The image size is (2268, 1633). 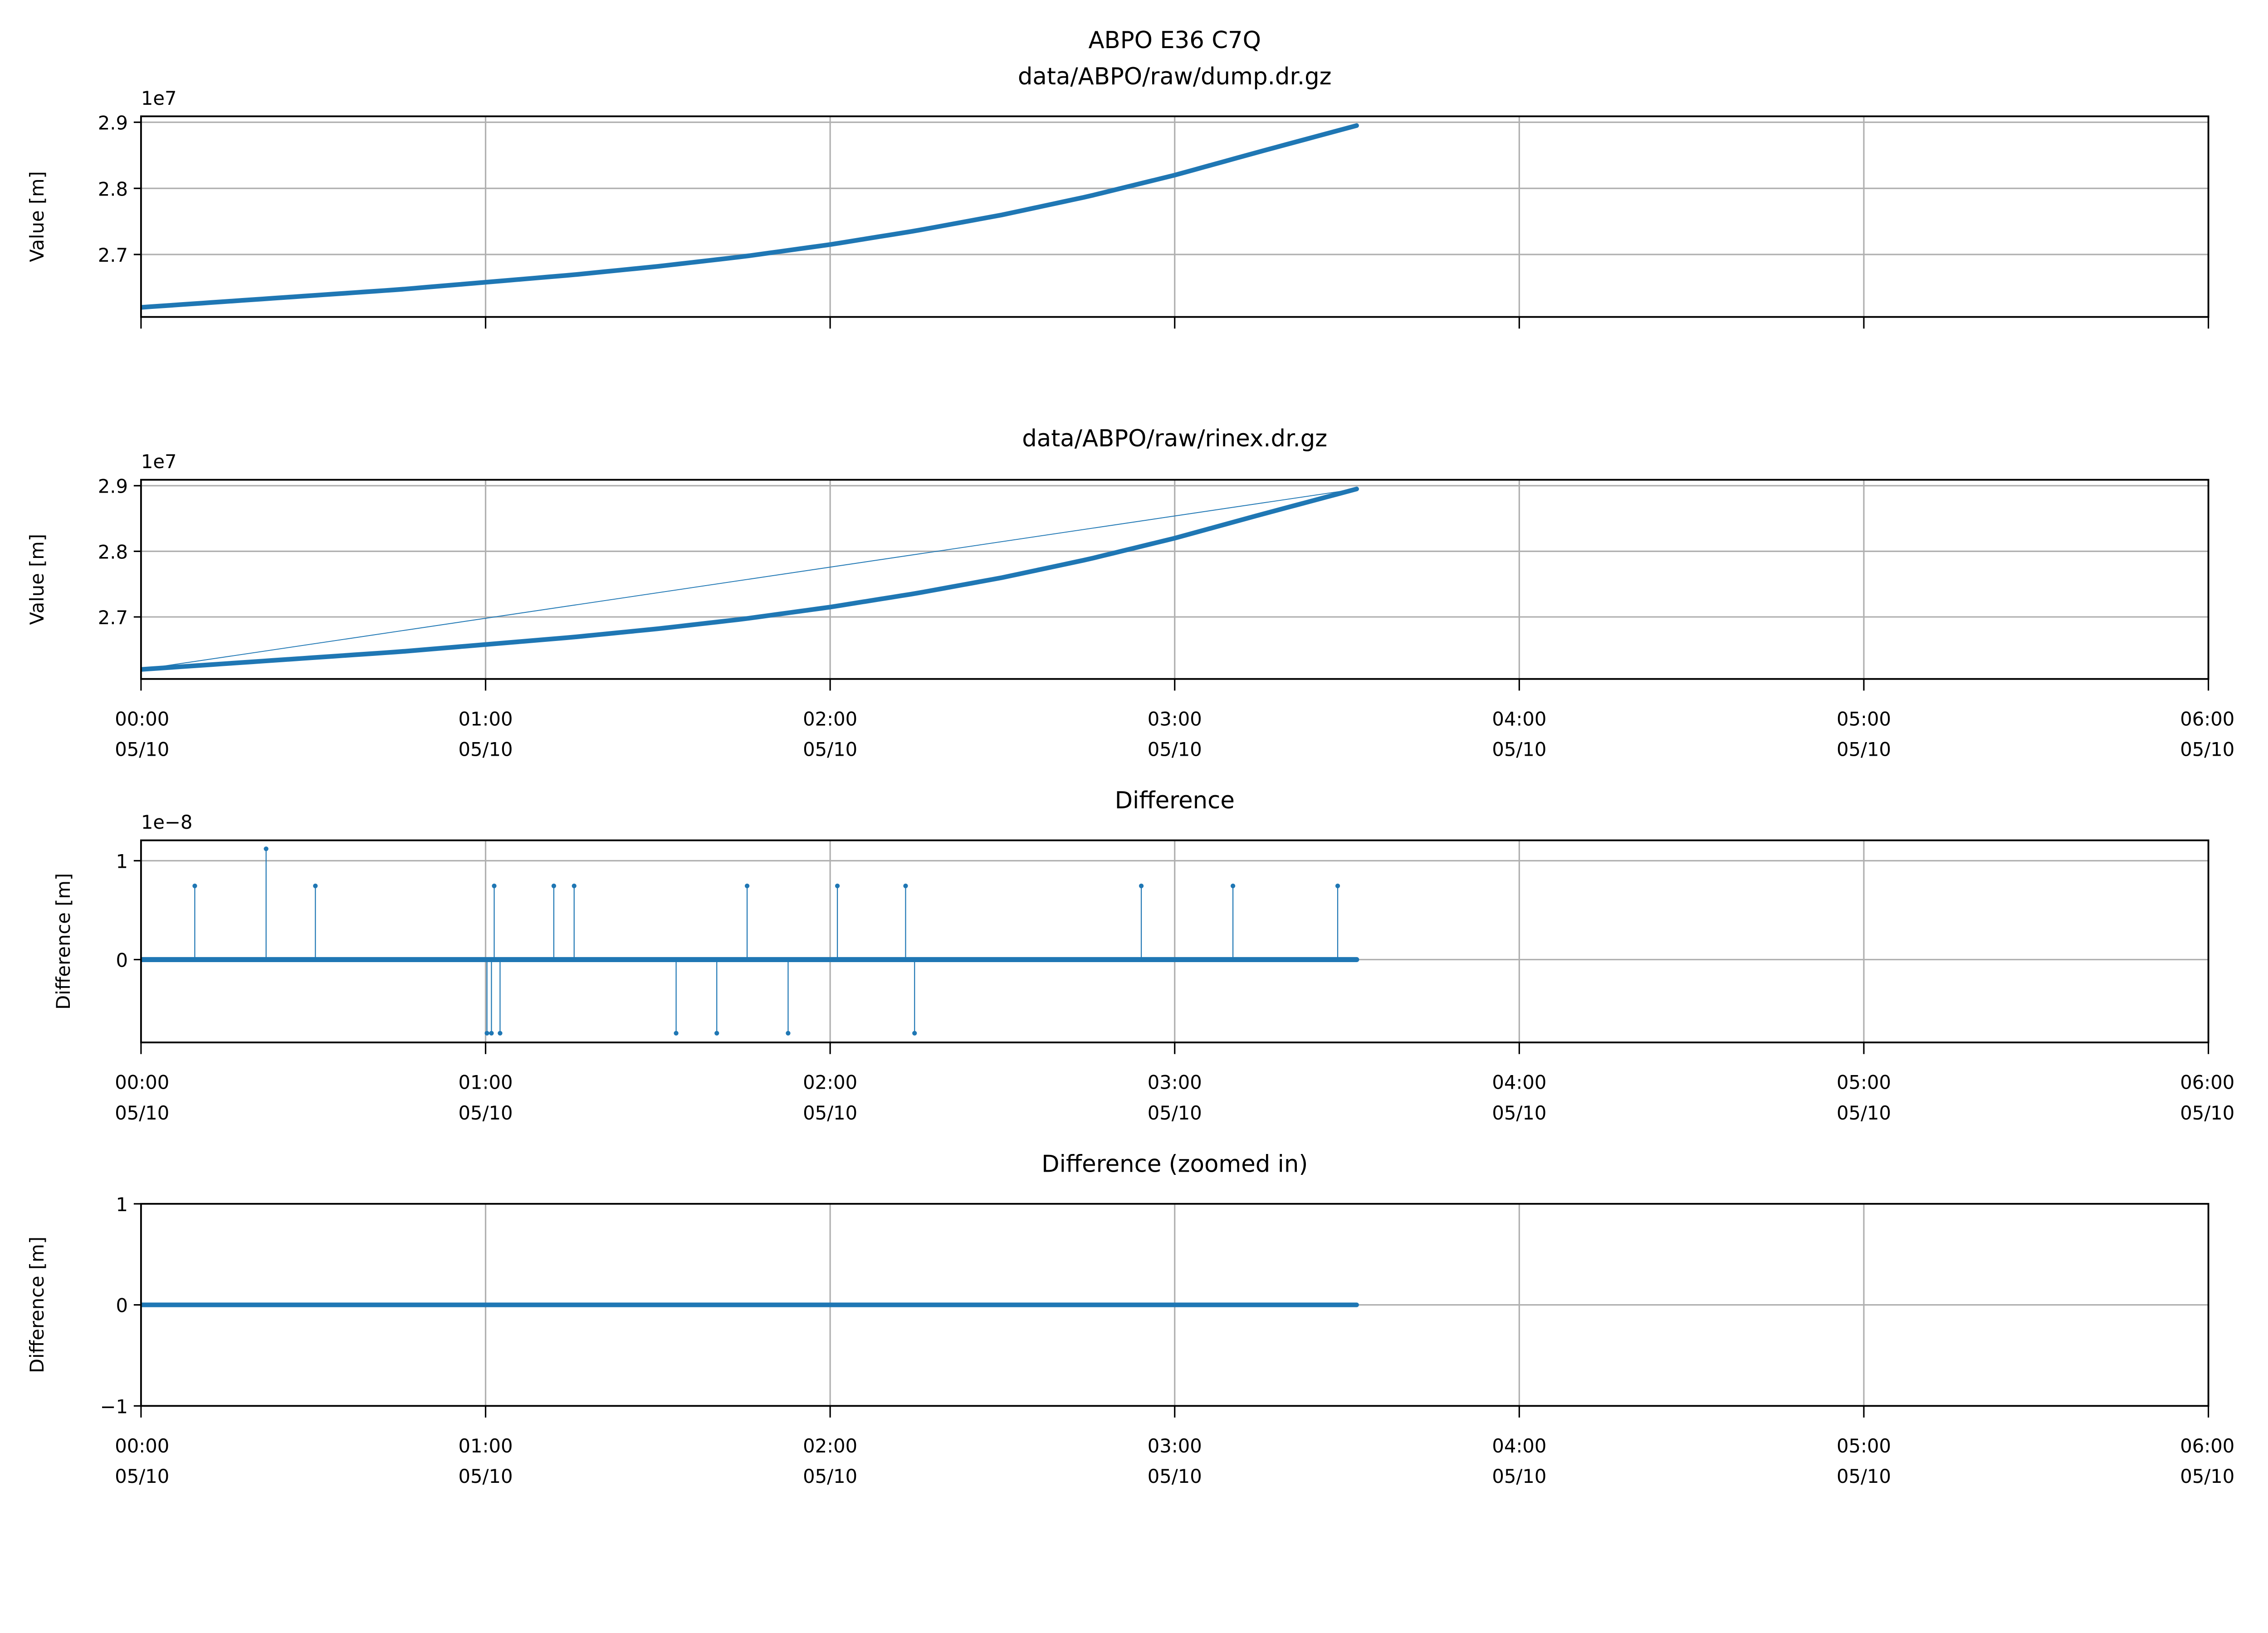 What do you see at coordinates (1175, 800) in the screenshot?
I see `subplot-title: Difference` at bounding box center [1175, 800].